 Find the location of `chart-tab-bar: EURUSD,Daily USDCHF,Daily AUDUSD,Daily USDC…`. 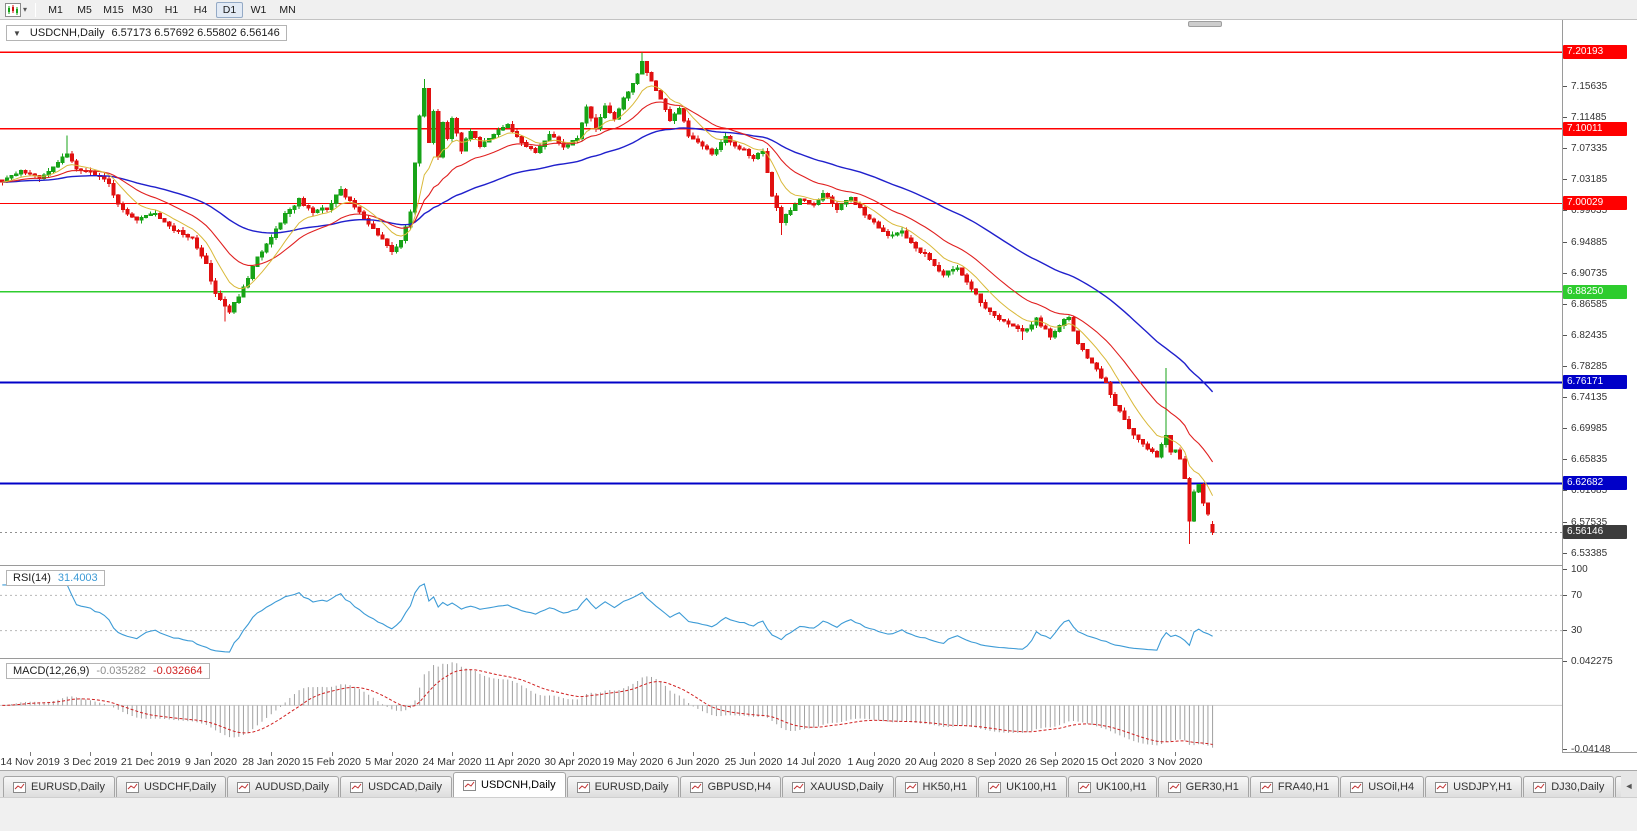

chart-tab-bar: EURUSD,Daily USDCHF,Daily AUDUSD,Daily USDC… is located at coordinates (818, 783).